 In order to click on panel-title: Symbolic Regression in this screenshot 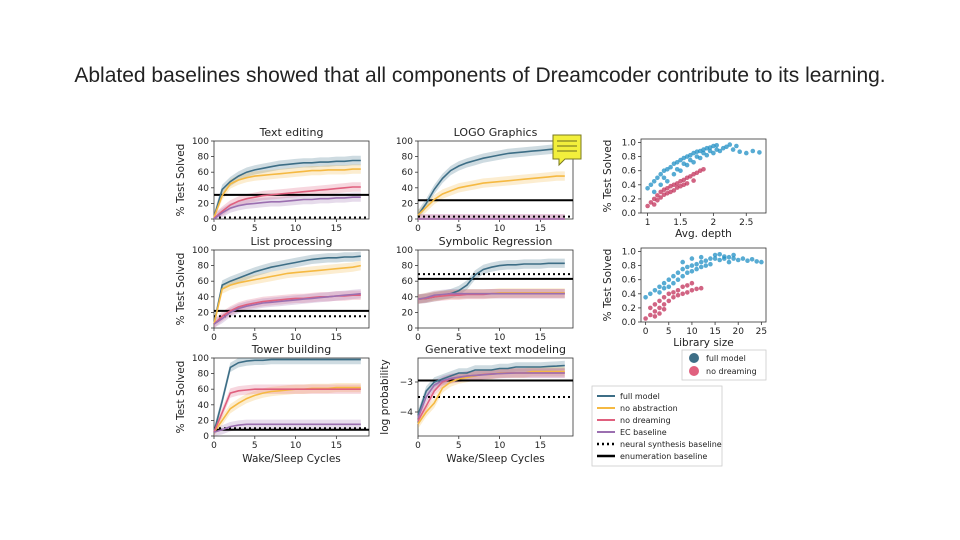, I will do `click(496, 241)`.